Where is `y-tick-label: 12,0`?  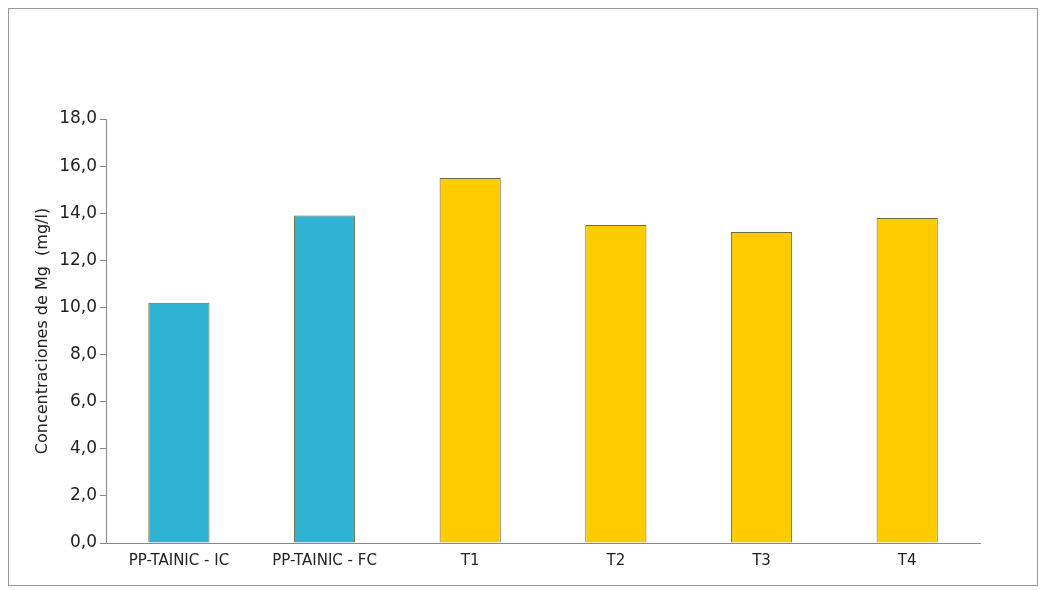
y-tick-label: 12,0 is located at coordinates (78, 258).